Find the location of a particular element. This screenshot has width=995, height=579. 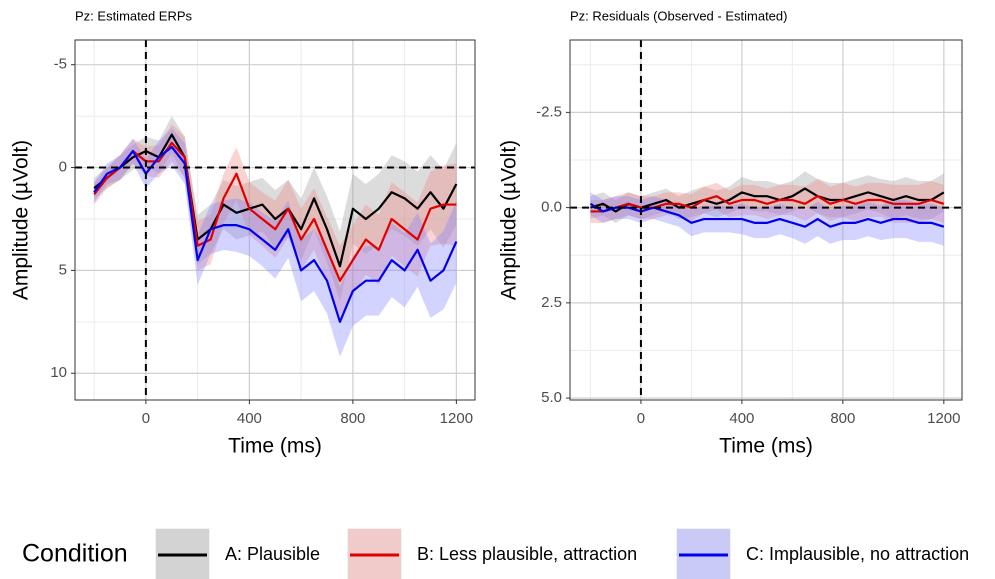

legend-title: Condition is located at coordinates (75, 554).